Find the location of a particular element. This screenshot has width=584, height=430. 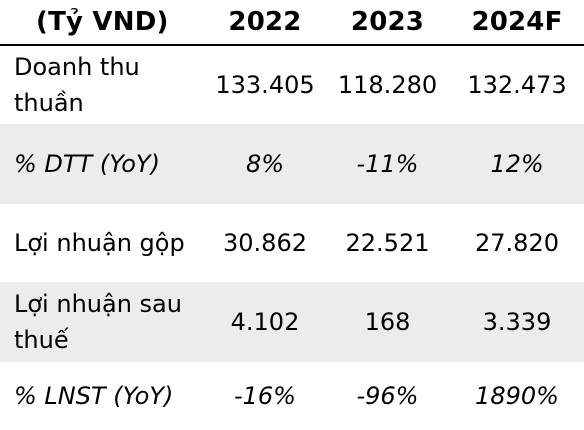

row-value: 1890% is located at coordinates (517, 396).